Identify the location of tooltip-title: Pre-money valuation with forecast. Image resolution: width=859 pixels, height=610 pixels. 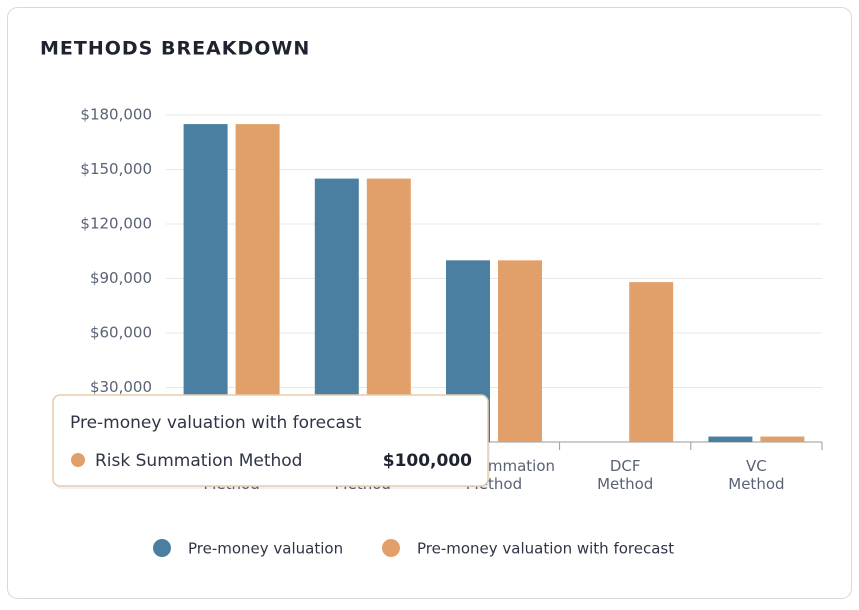
(216, 423).